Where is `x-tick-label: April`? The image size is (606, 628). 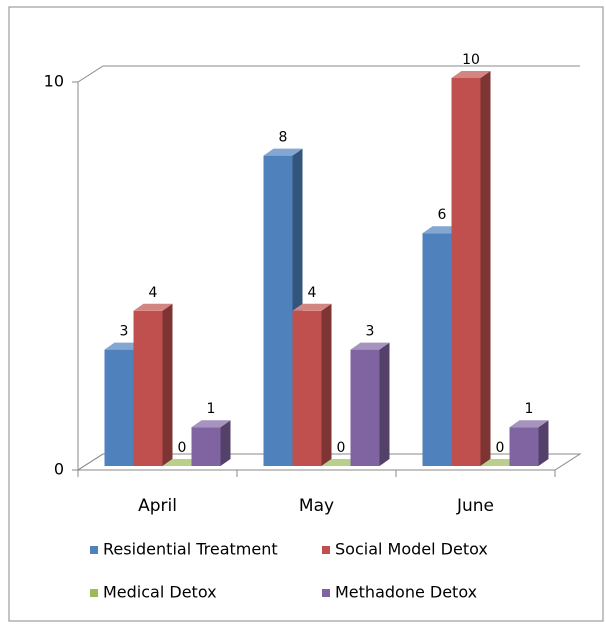 x-tick-label: April is located at coordinates (157, 506).